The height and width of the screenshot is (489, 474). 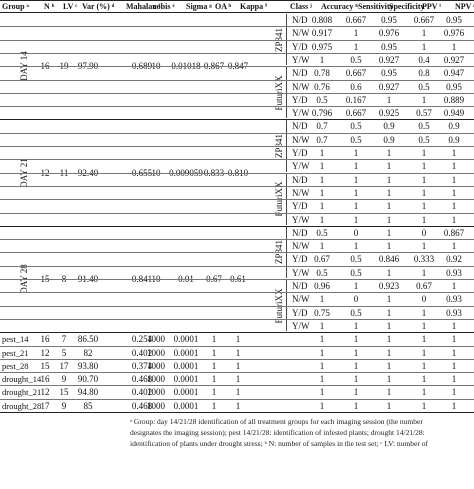 What do you see at coordinates (376, 6) in the screenshot?
I see `column-header: Sensitivity` at bounding box center [376, 6].